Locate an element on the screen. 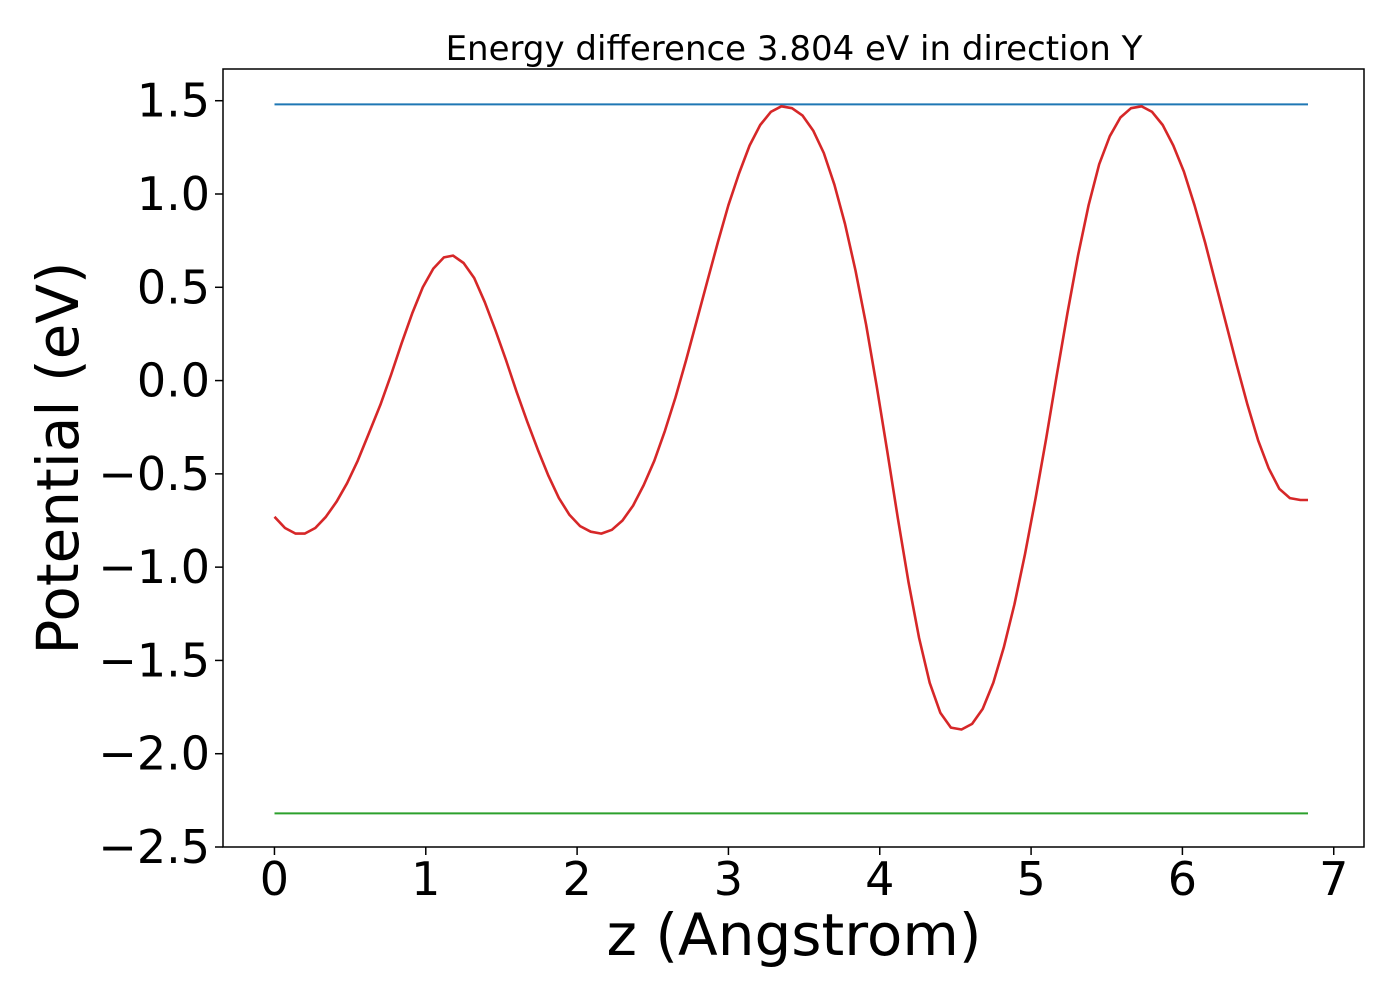  y-tick-label: −1.0 is located at coordinates (154, 567).